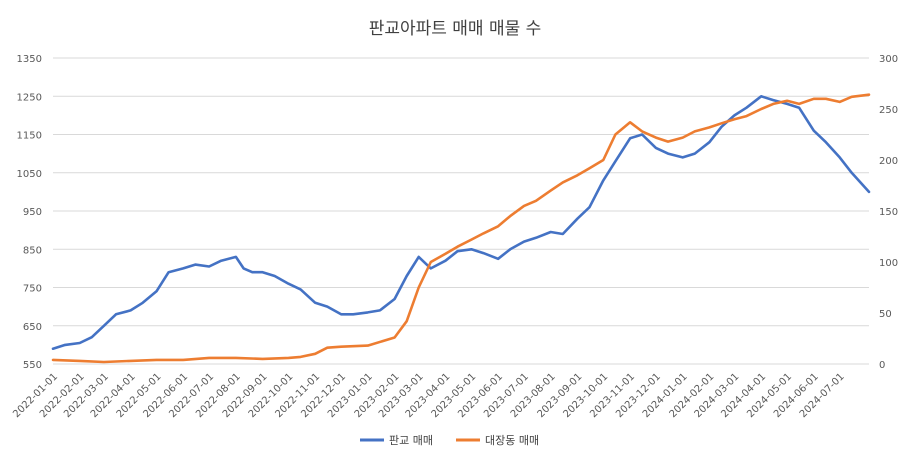  I want to click on y-tick-label: 650, so click(32, 327).